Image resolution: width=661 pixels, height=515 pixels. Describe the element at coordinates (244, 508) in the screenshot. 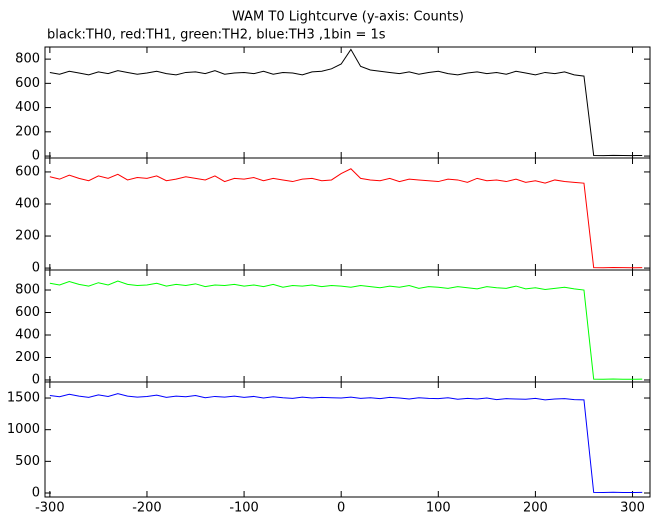

I see `x-tick-label: -100` at that location.